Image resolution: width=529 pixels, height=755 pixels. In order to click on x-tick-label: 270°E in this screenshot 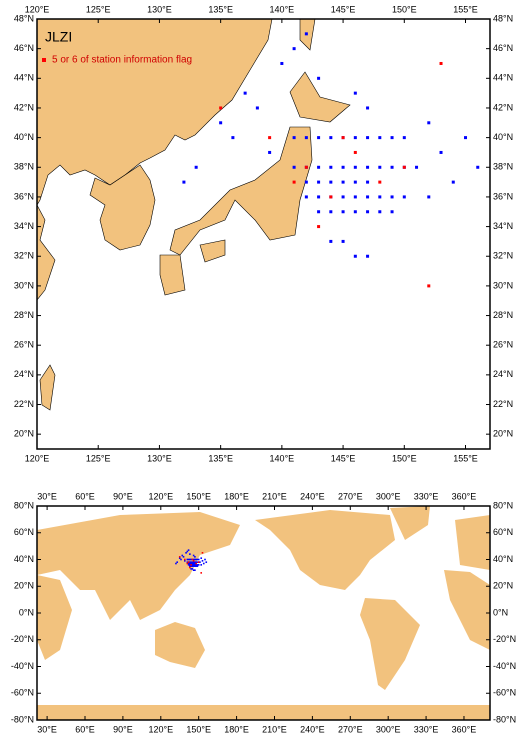, I will do `click(350, 496)`.